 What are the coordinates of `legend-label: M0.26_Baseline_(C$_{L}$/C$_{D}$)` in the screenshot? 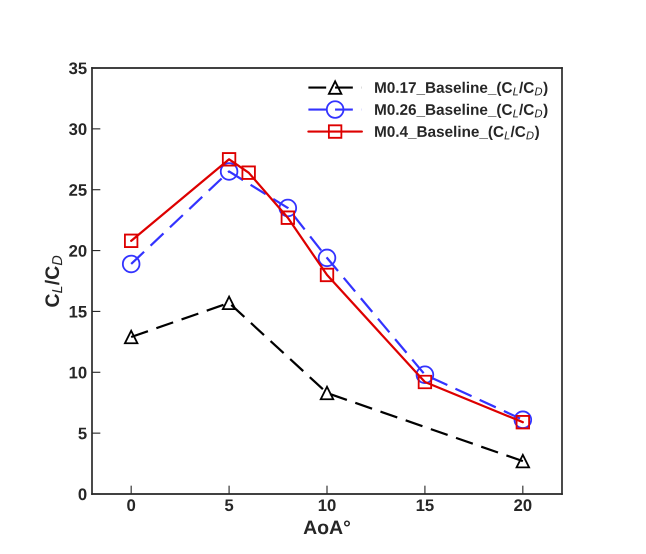 It's located at (461, 111).